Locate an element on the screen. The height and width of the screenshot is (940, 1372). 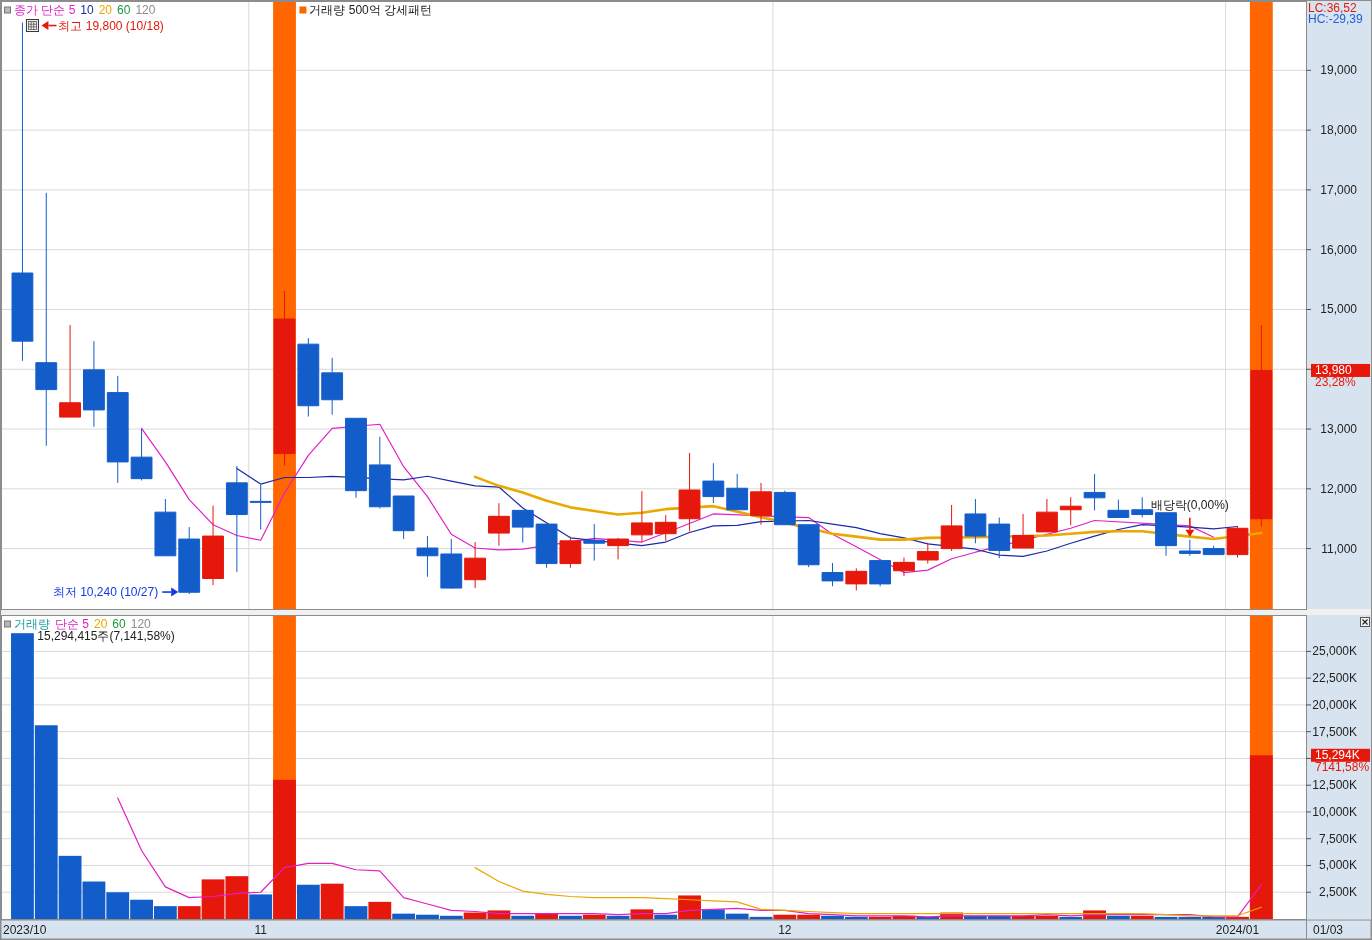
y-tick-label: 15,000 is located at coordinates (1339, 309).